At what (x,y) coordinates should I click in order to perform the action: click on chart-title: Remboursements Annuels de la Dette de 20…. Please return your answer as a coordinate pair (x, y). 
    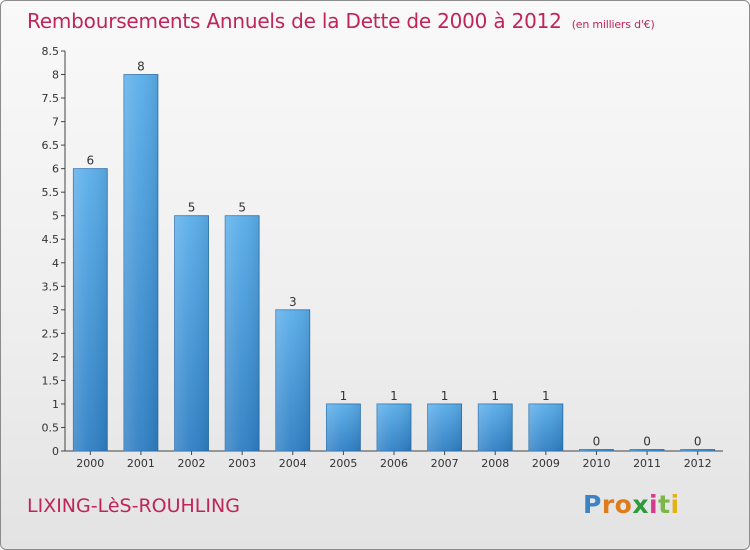
    Looking at the image, I should click on (341, 21).